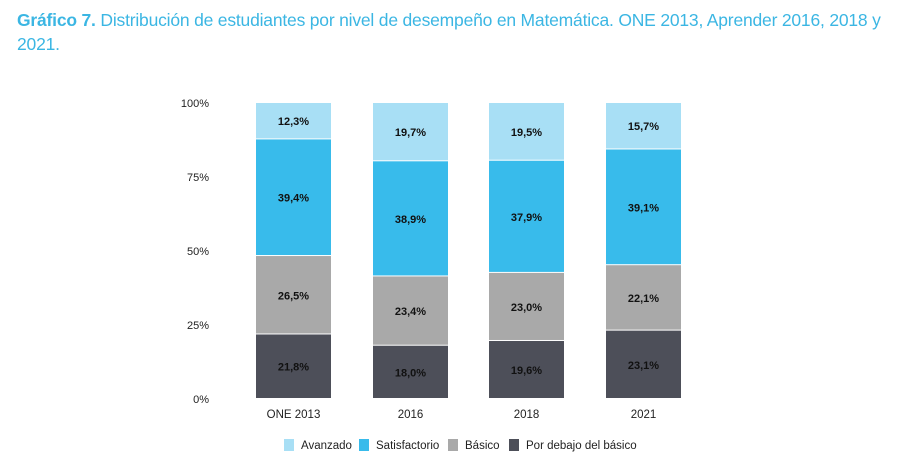  I want to click on y-tick-label: 0%, so click(201, 400).